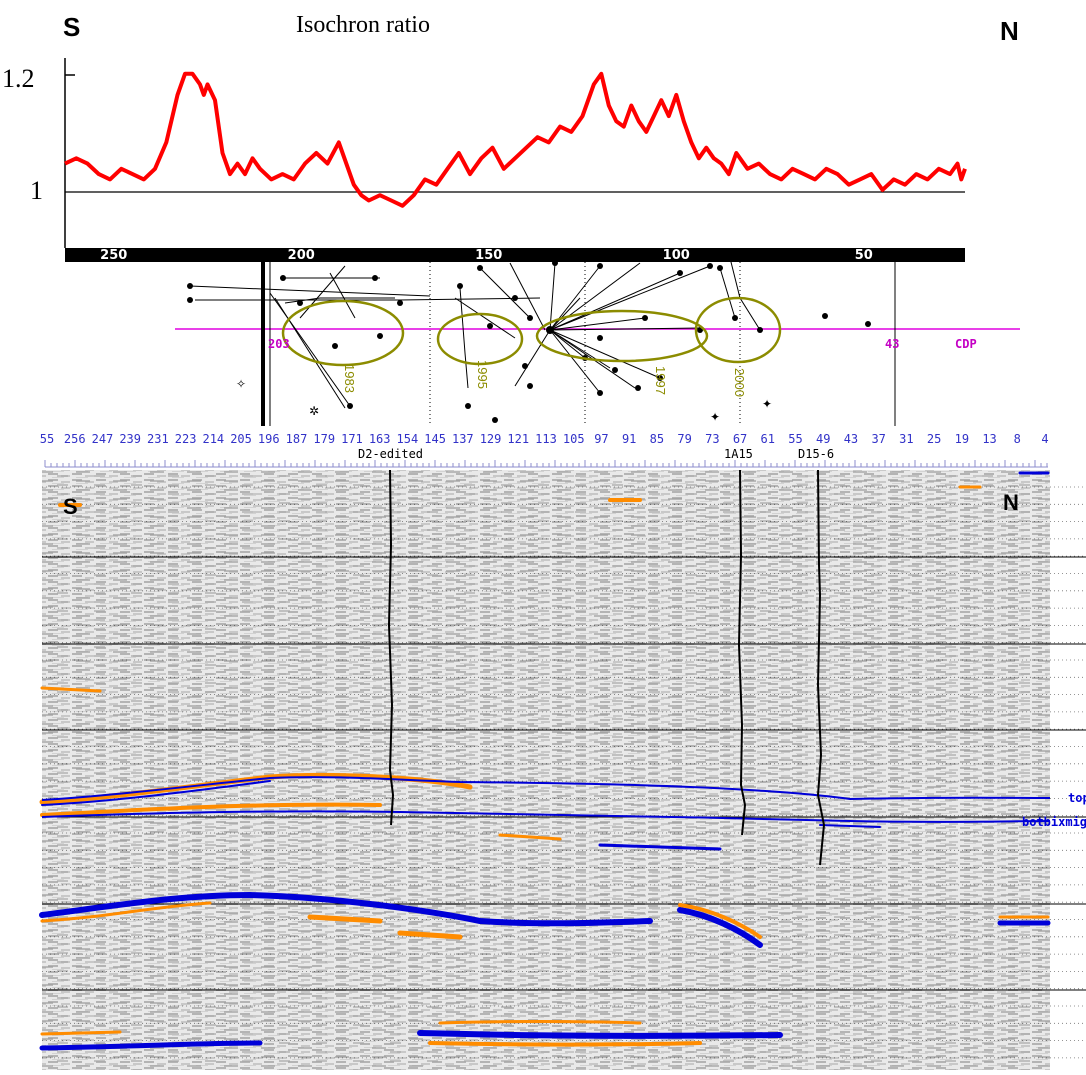  Describe the element at coordinates (241, 439) in the screenshot. I see `trace-tick-label: 205` at that location.